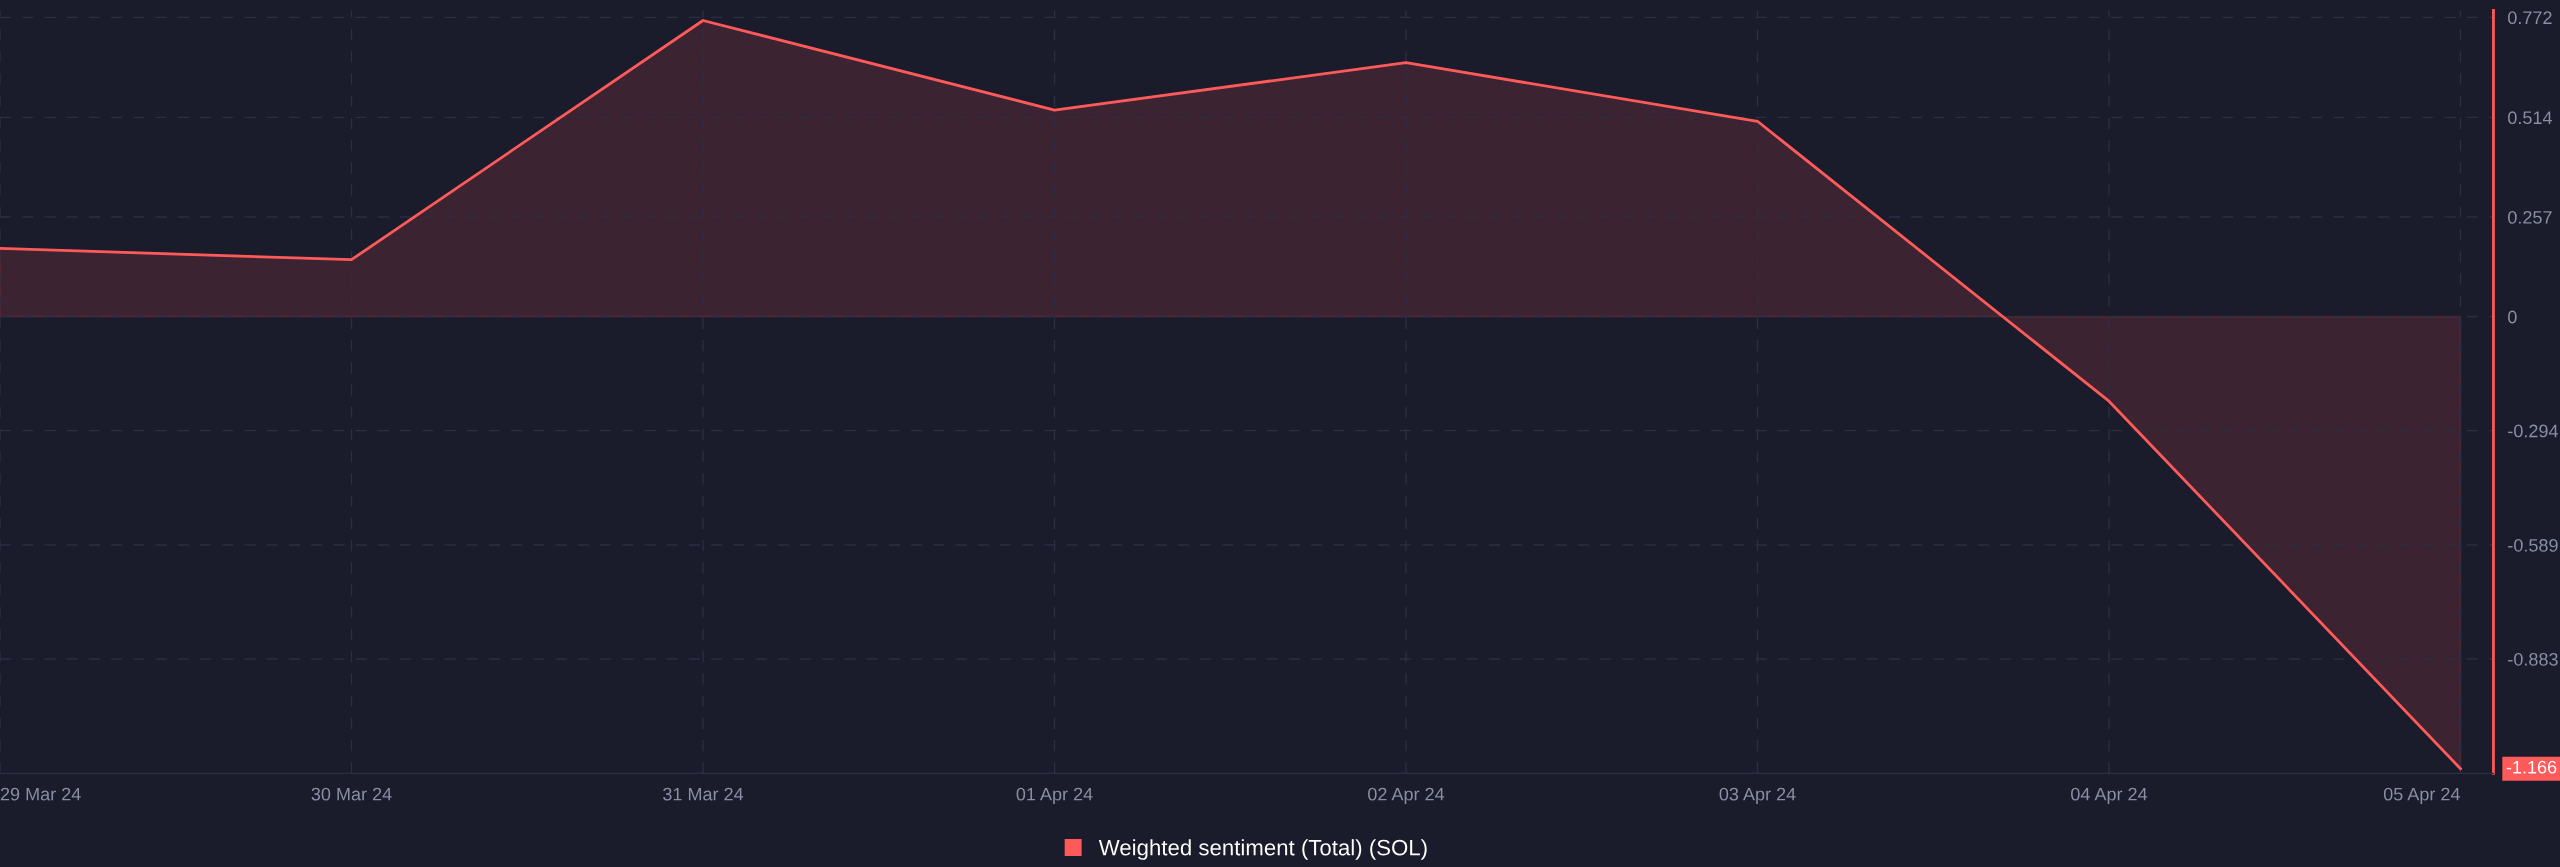 The height and width of the screenshot is (867, 2560). What do you see at coordinates (2421, 796) in the screenshot?
I see `x-tick-label: 05 Apr 24` at bounding box center [2421, 796].